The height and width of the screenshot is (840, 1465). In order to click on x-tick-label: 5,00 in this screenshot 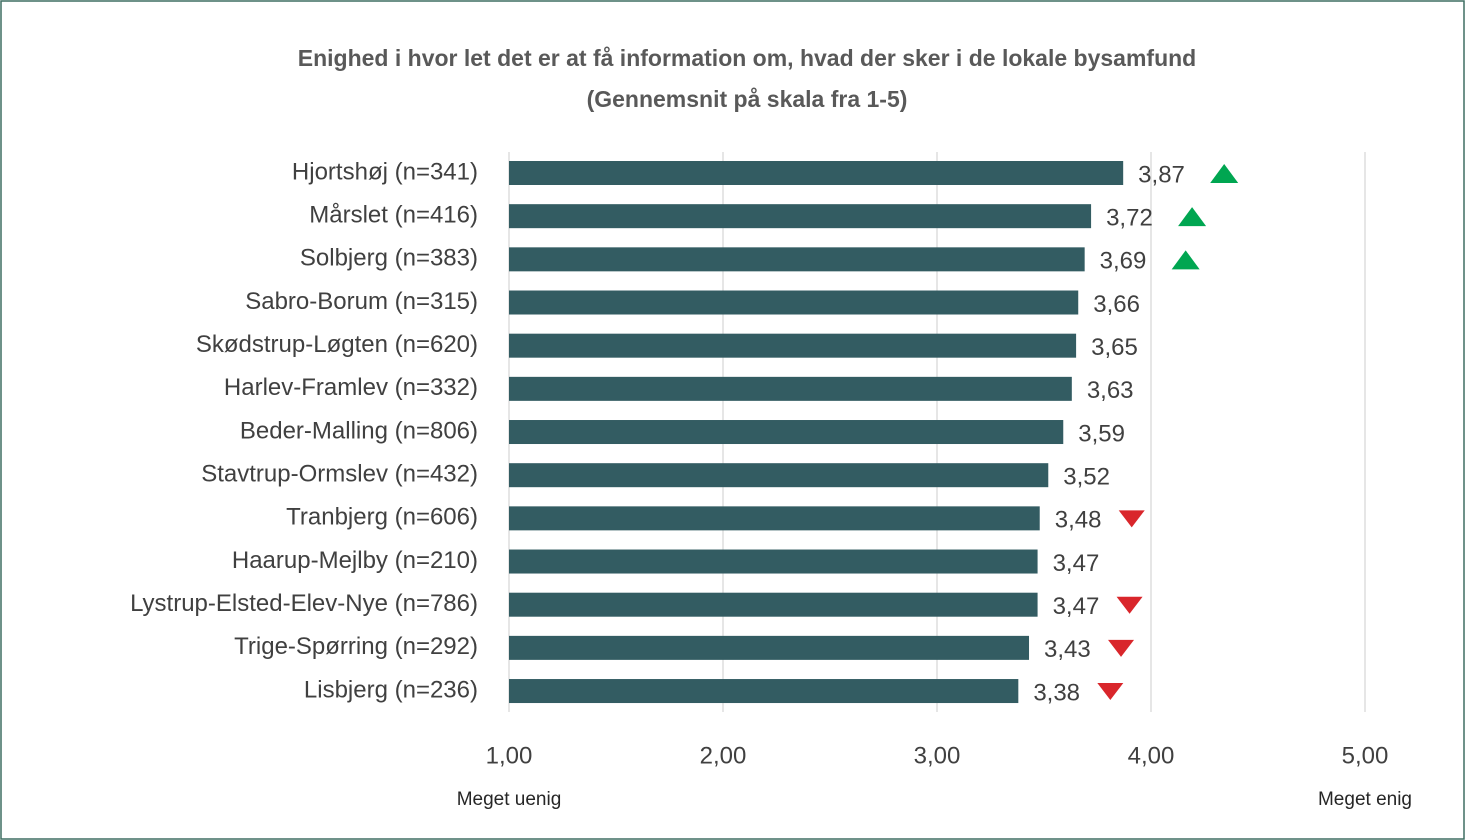, I will do `click(1365, 755)`.